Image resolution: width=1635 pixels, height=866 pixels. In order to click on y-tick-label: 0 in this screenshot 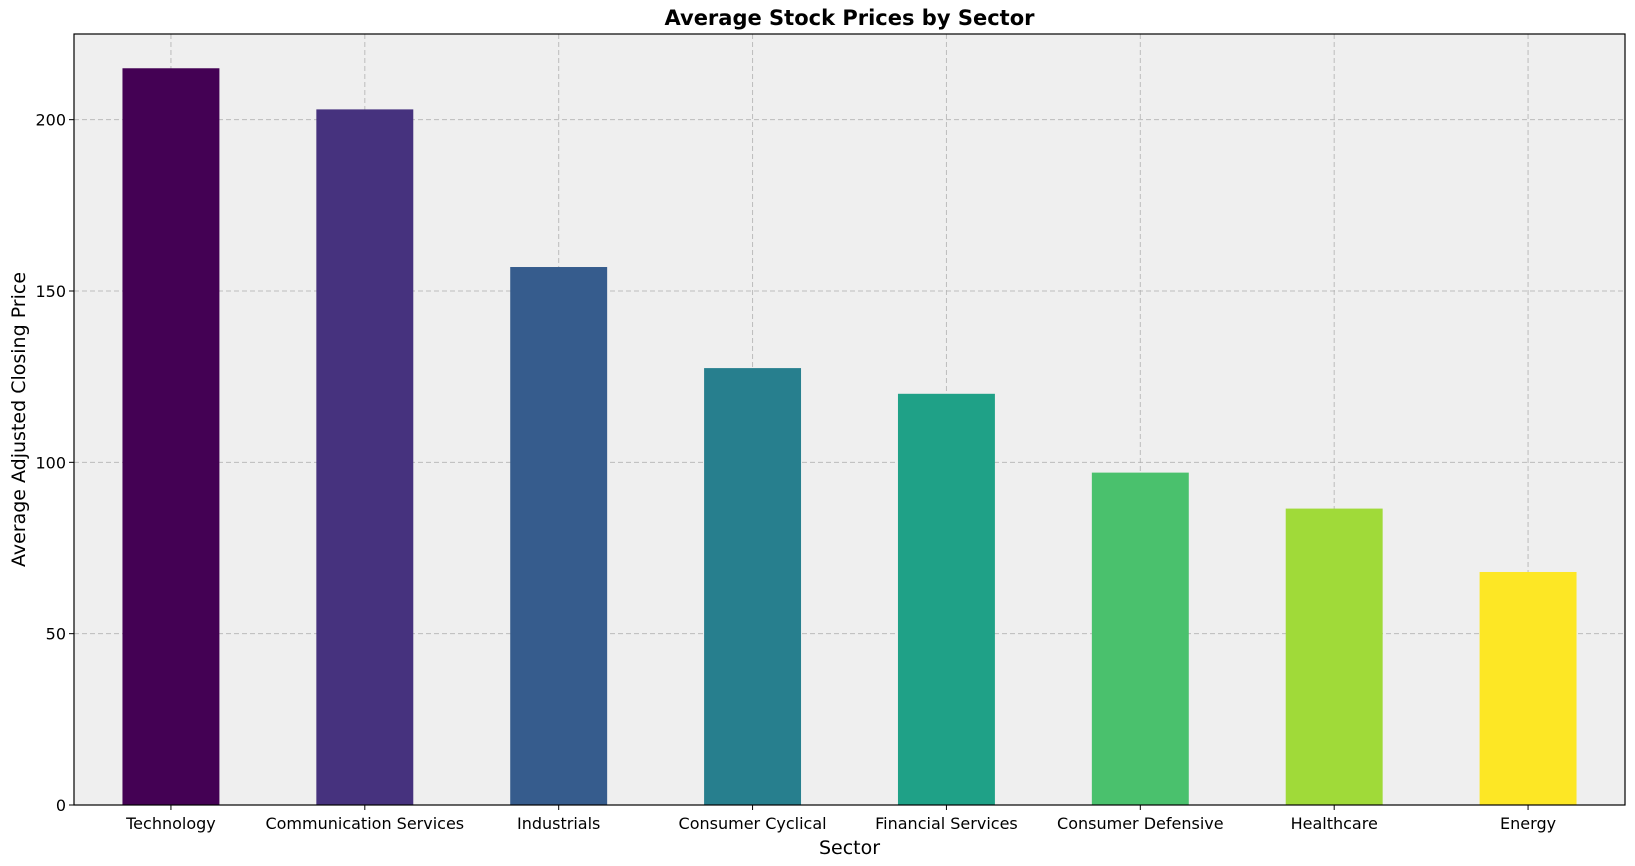, I will do `click(61, 805)`.